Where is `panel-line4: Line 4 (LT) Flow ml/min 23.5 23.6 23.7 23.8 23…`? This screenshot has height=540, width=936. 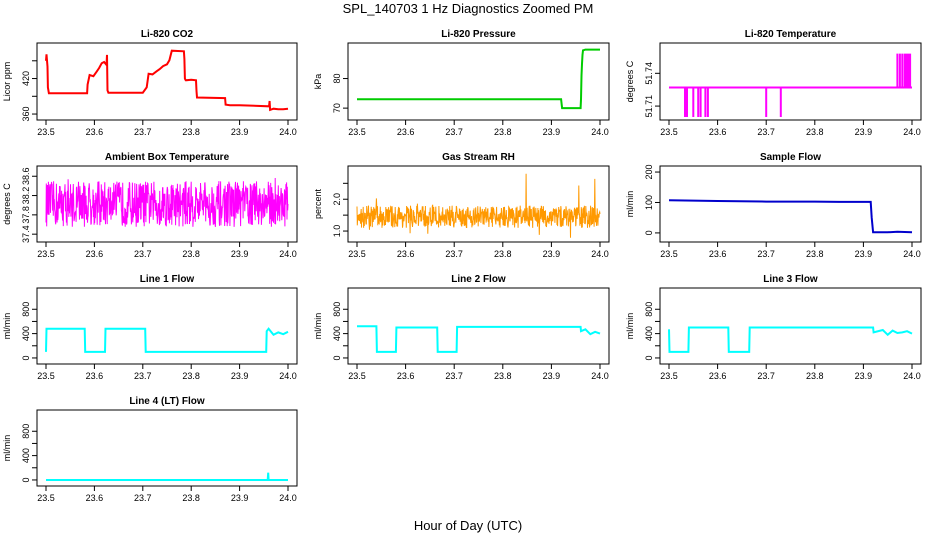
panel-line4: Line 4 (LT) Flow ml/min 23.5 23.6 23.7 23.8 23… is located at coordinates (150, 449).